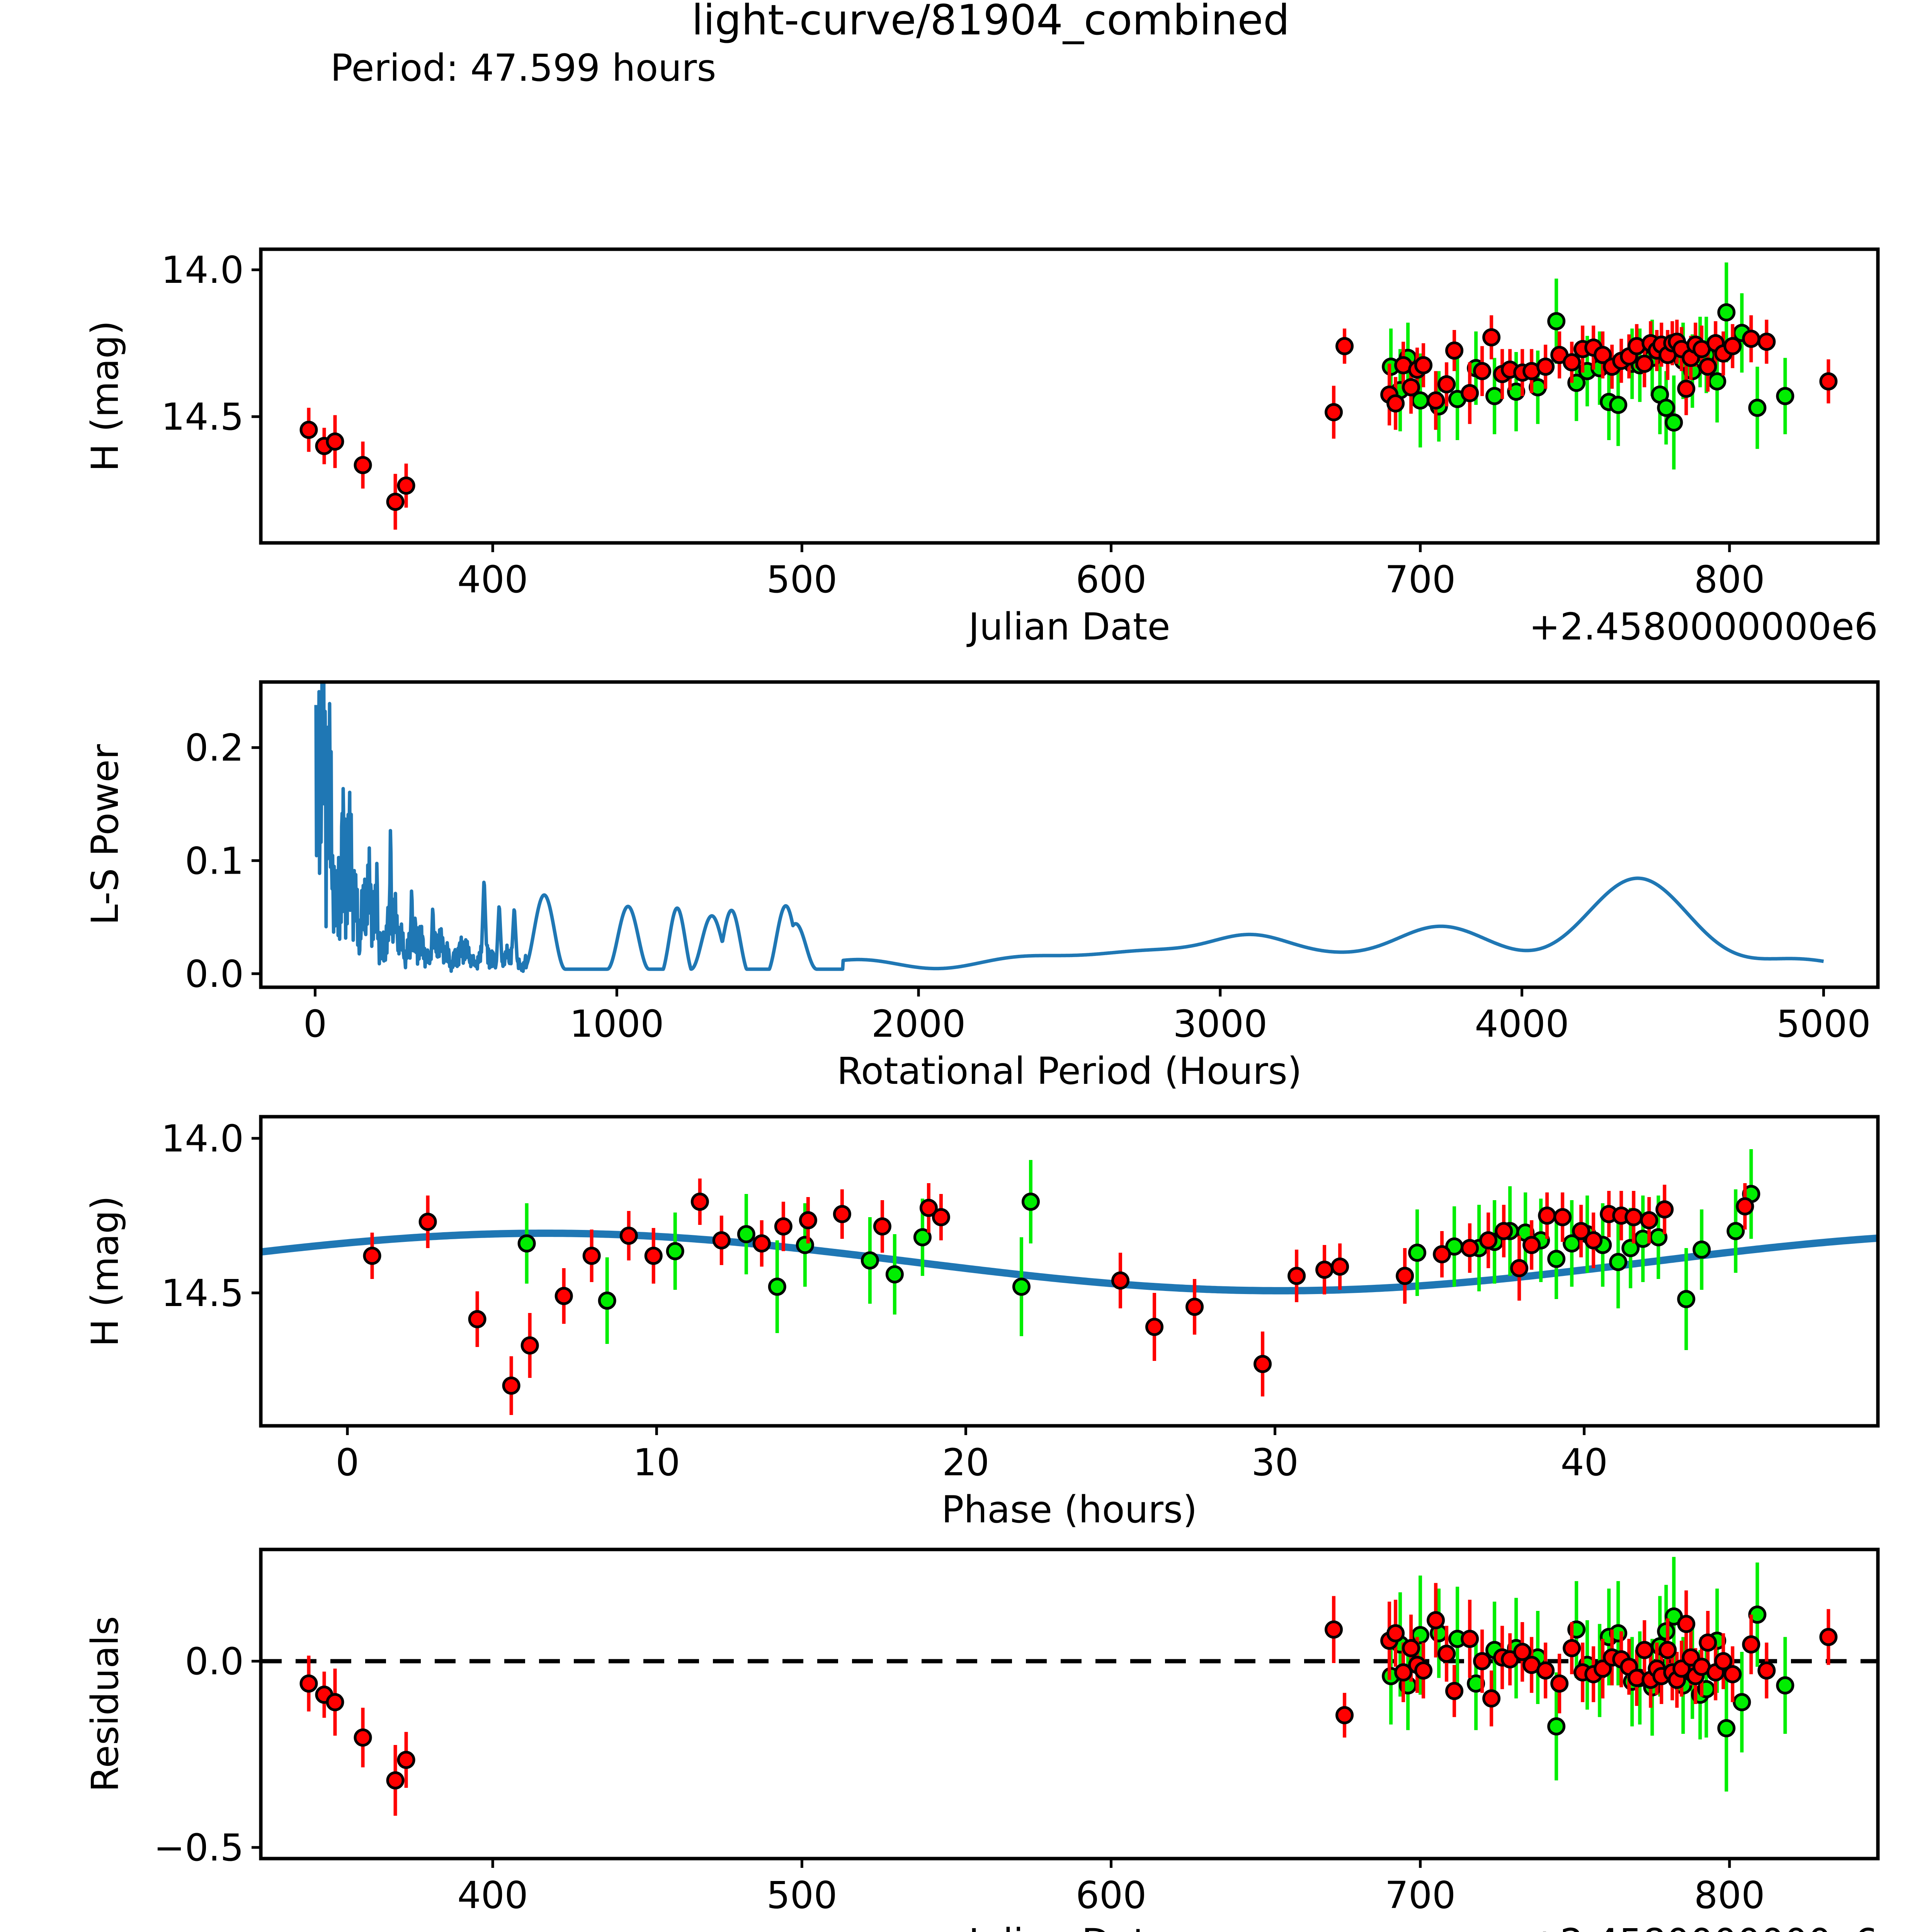  Describe the element at coordinates (202, 1293) in the screenshot. I see `y-tick-label: 14.5` at that location.